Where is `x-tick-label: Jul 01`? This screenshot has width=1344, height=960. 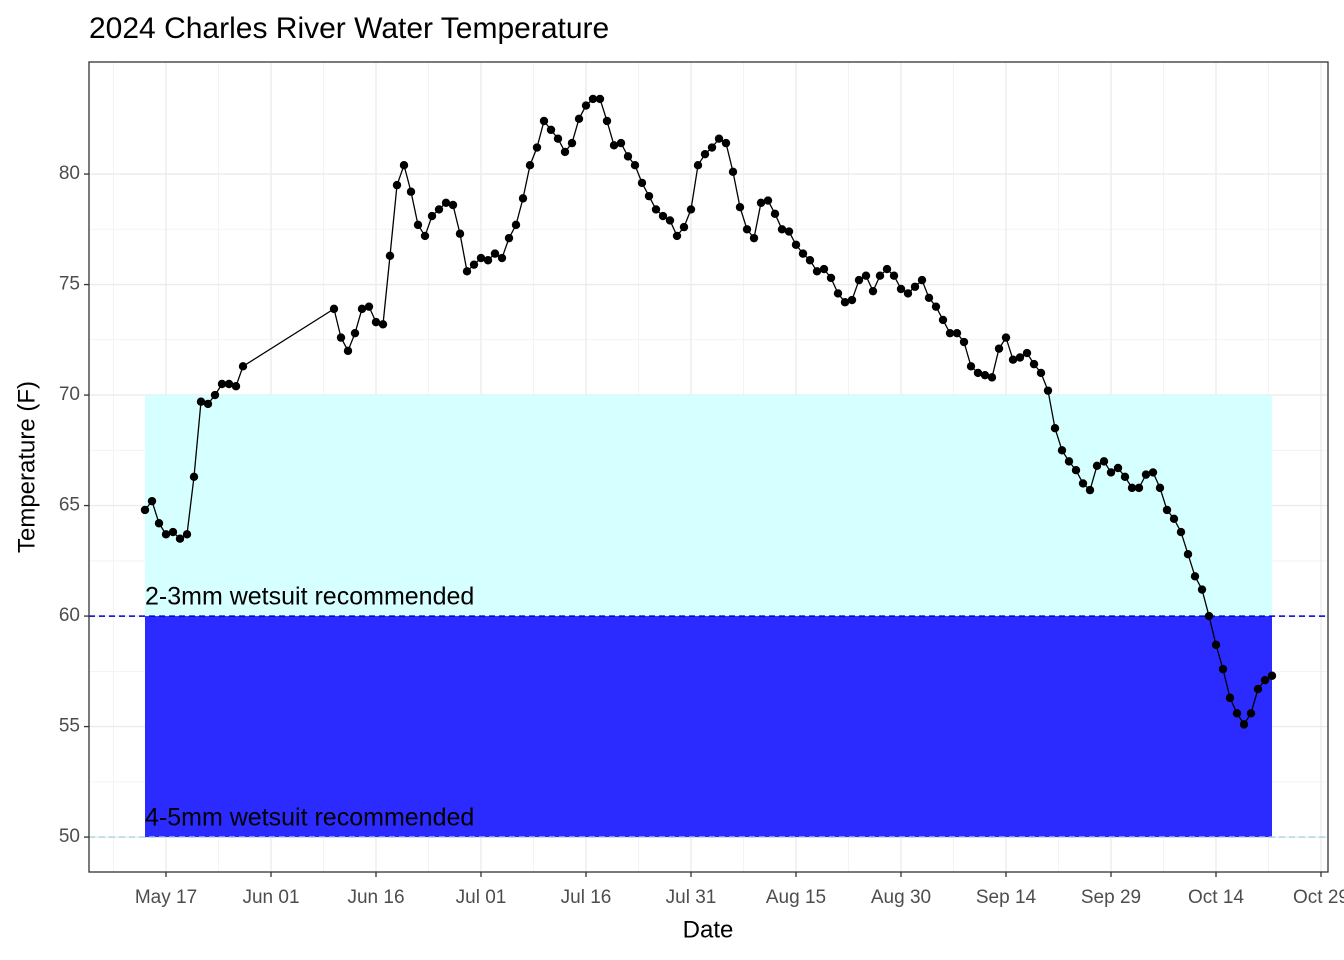 x-tick-label: Jul 01 is located at coordinates (481, 897).